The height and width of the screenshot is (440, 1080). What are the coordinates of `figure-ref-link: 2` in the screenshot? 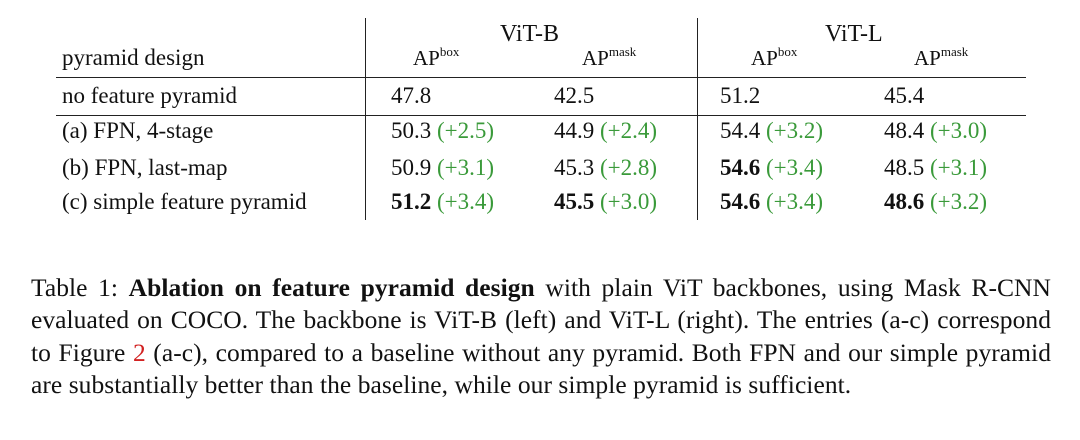 It's located at (139, 352).